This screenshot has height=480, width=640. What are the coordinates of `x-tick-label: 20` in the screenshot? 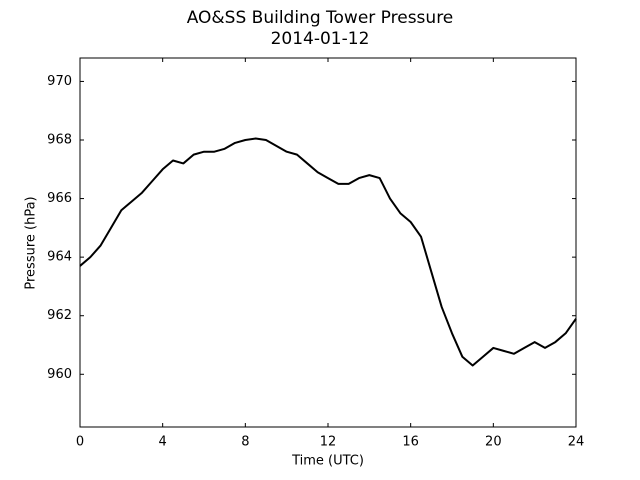 It's located at (493, 442).